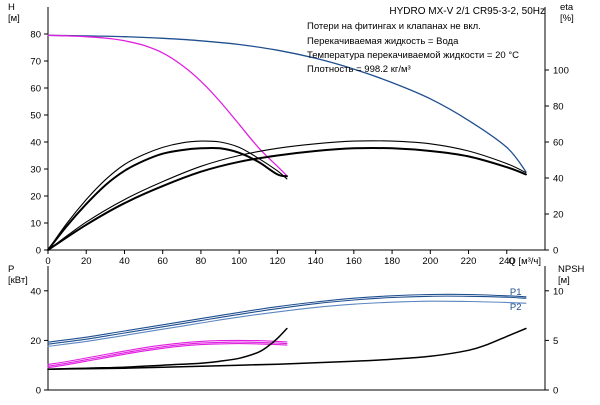 This screenshot has height=405, width=600. I want to click on y-left-tick-label-bottom: 40, so click(35, 291).